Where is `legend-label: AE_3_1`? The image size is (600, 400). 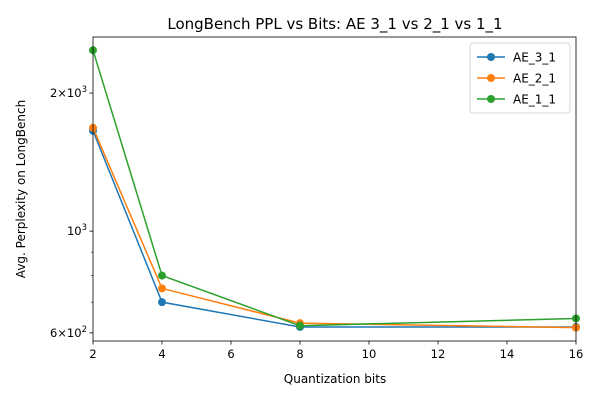
legend-label: AE_3_1 is located at coordinates (534, 58).